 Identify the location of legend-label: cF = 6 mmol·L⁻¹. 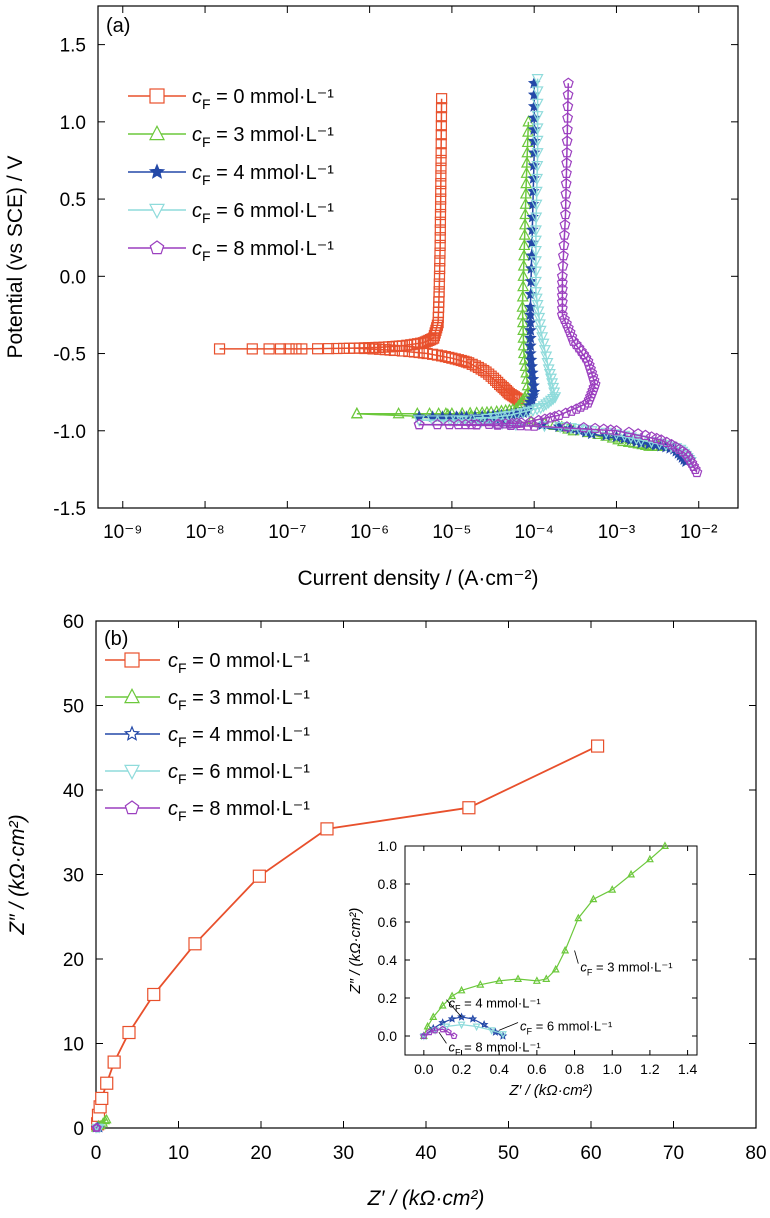
(263, 213).